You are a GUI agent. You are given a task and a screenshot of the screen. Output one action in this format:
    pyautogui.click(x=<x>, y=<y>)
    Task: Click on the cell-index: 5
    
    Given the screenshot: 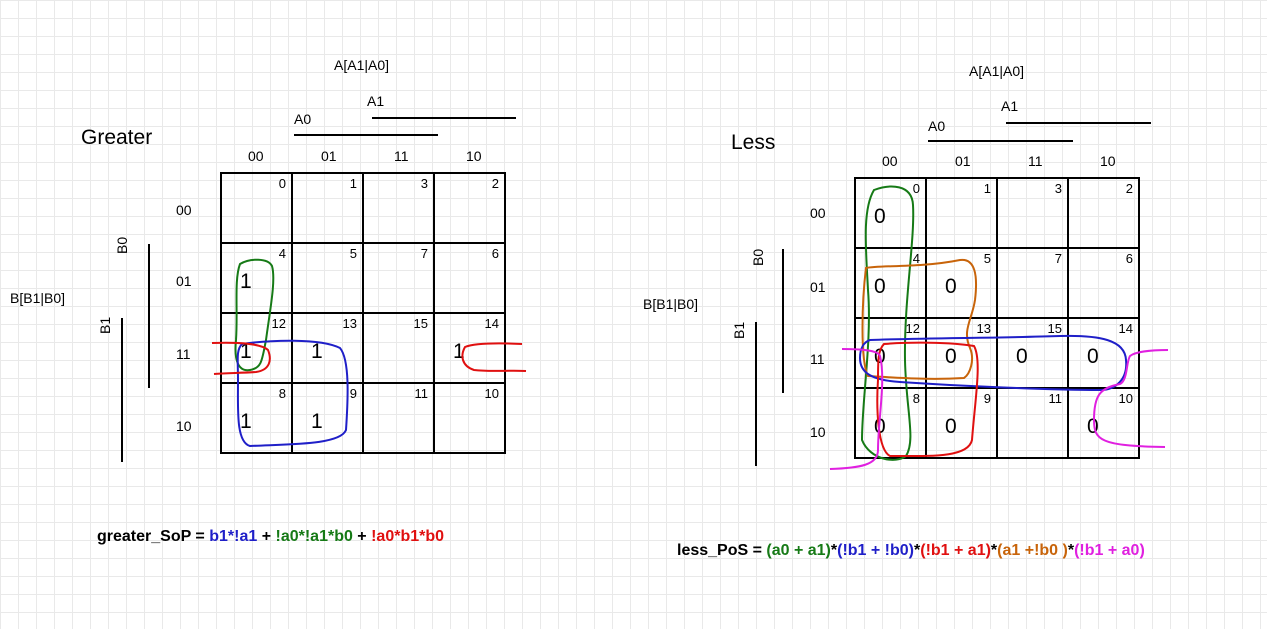 What is the action you would take?
    pyautogui.click(x=987, y=258)
    